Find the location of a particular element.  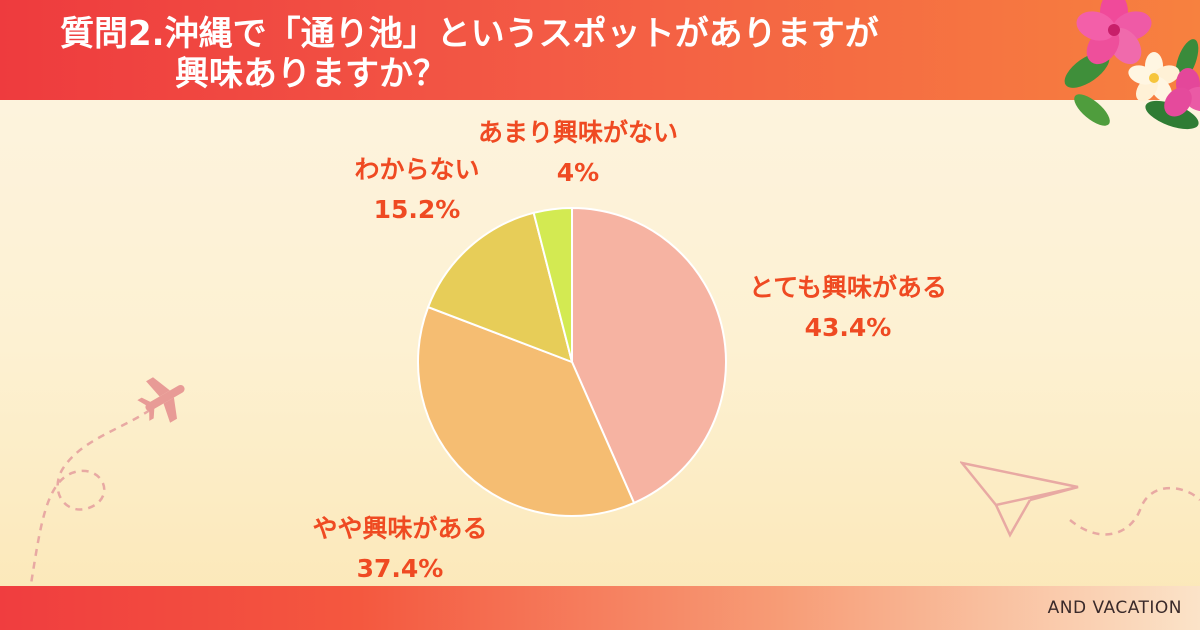

slice-category-label: あまり興味がない is located at coordinates (578, 132).